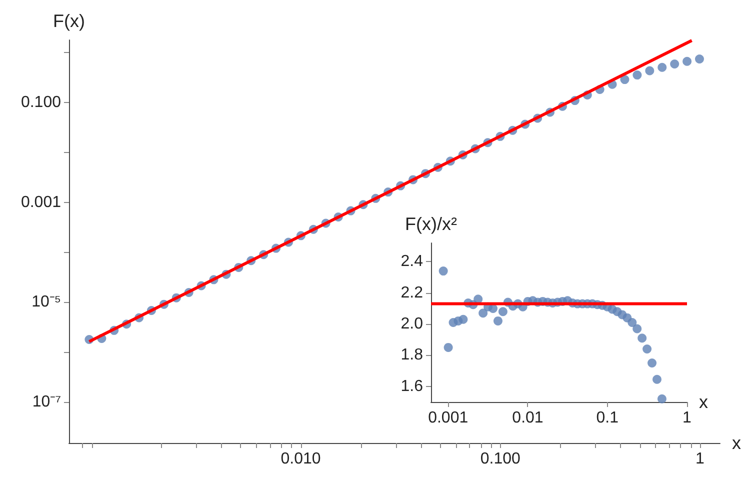  What do you see at coordinates (528, 418) in the screenshot?
I see `x-tick-label: 0.01` at bounding box center [528, 418].